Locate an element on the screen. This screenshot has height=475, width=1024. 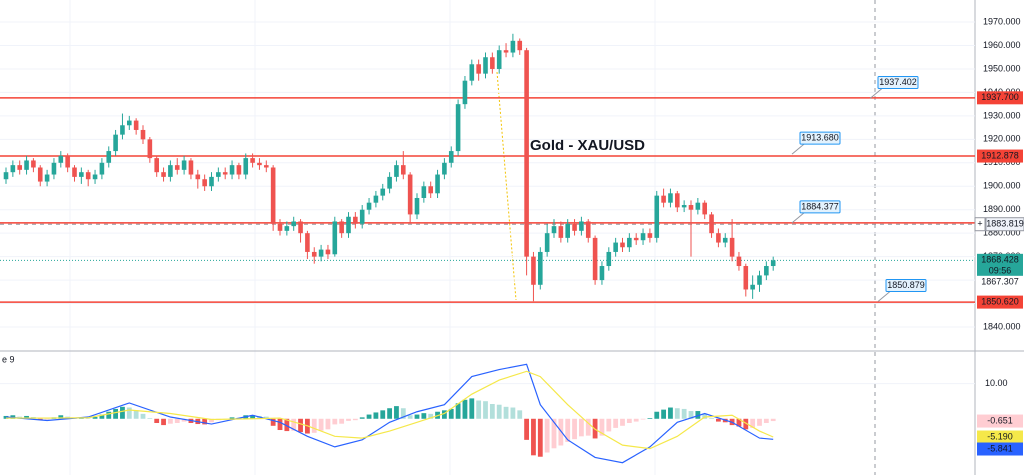
y-tick-label: 1920.000 is located at coordinates (1002, 139).